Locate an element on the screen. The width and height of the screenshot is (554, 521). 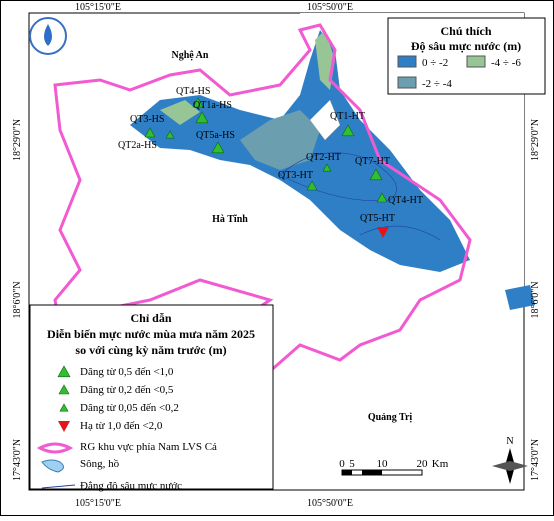
scale-label: 0 is located at coordinates (342, 464).